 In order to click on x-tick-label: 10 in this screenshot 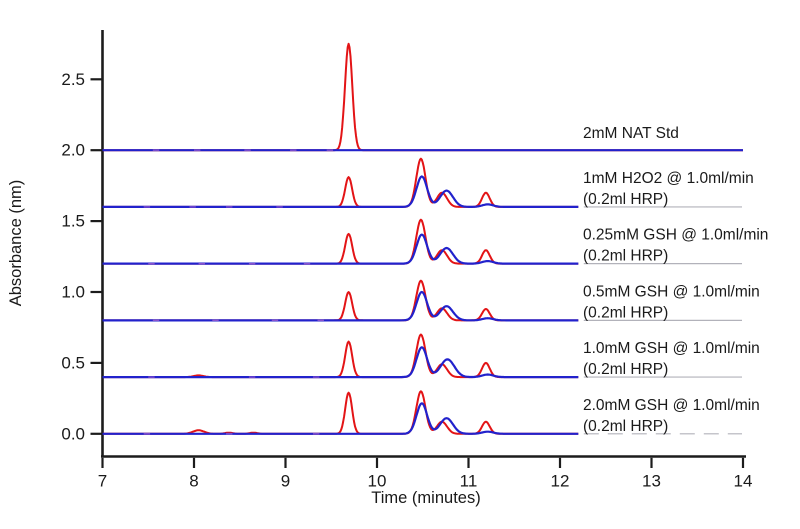, I will do `click(377, 481)`.